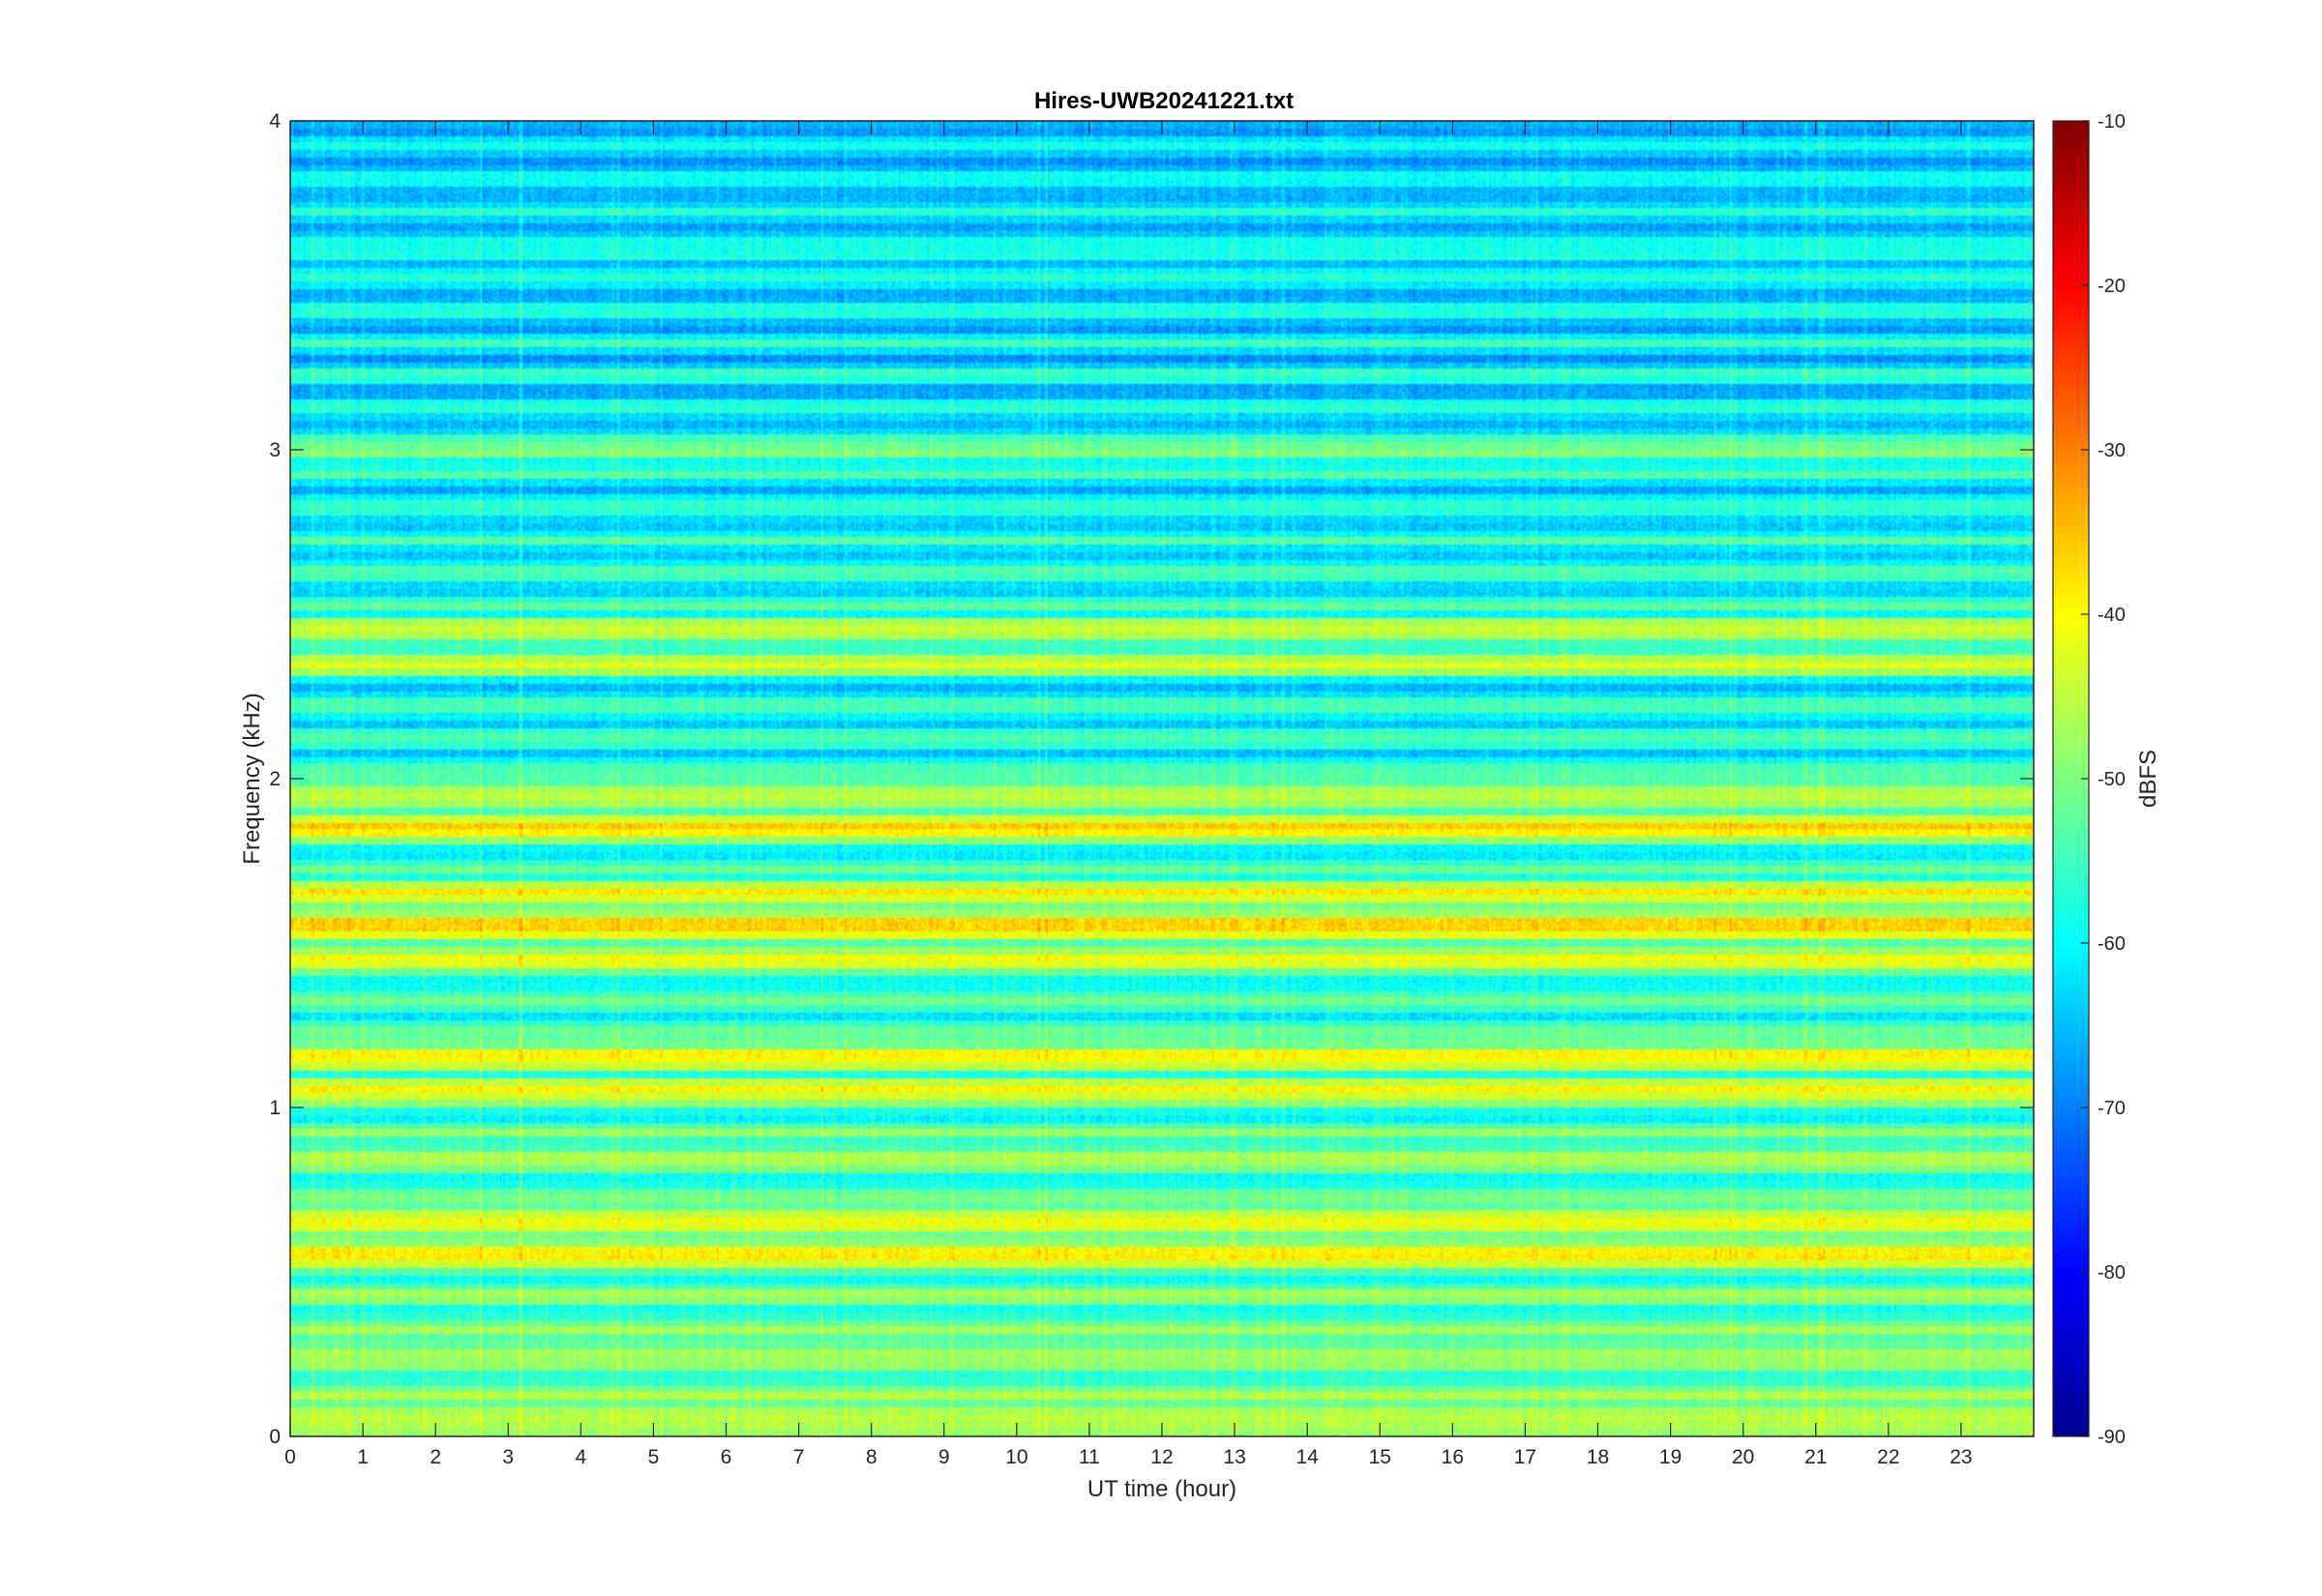 The image size is (2322, 1596). What do you see at coordinates (2112, 122) in the screenshot?
I see `colorbar-tick-label: -10` at bounding box center [2112, 122].